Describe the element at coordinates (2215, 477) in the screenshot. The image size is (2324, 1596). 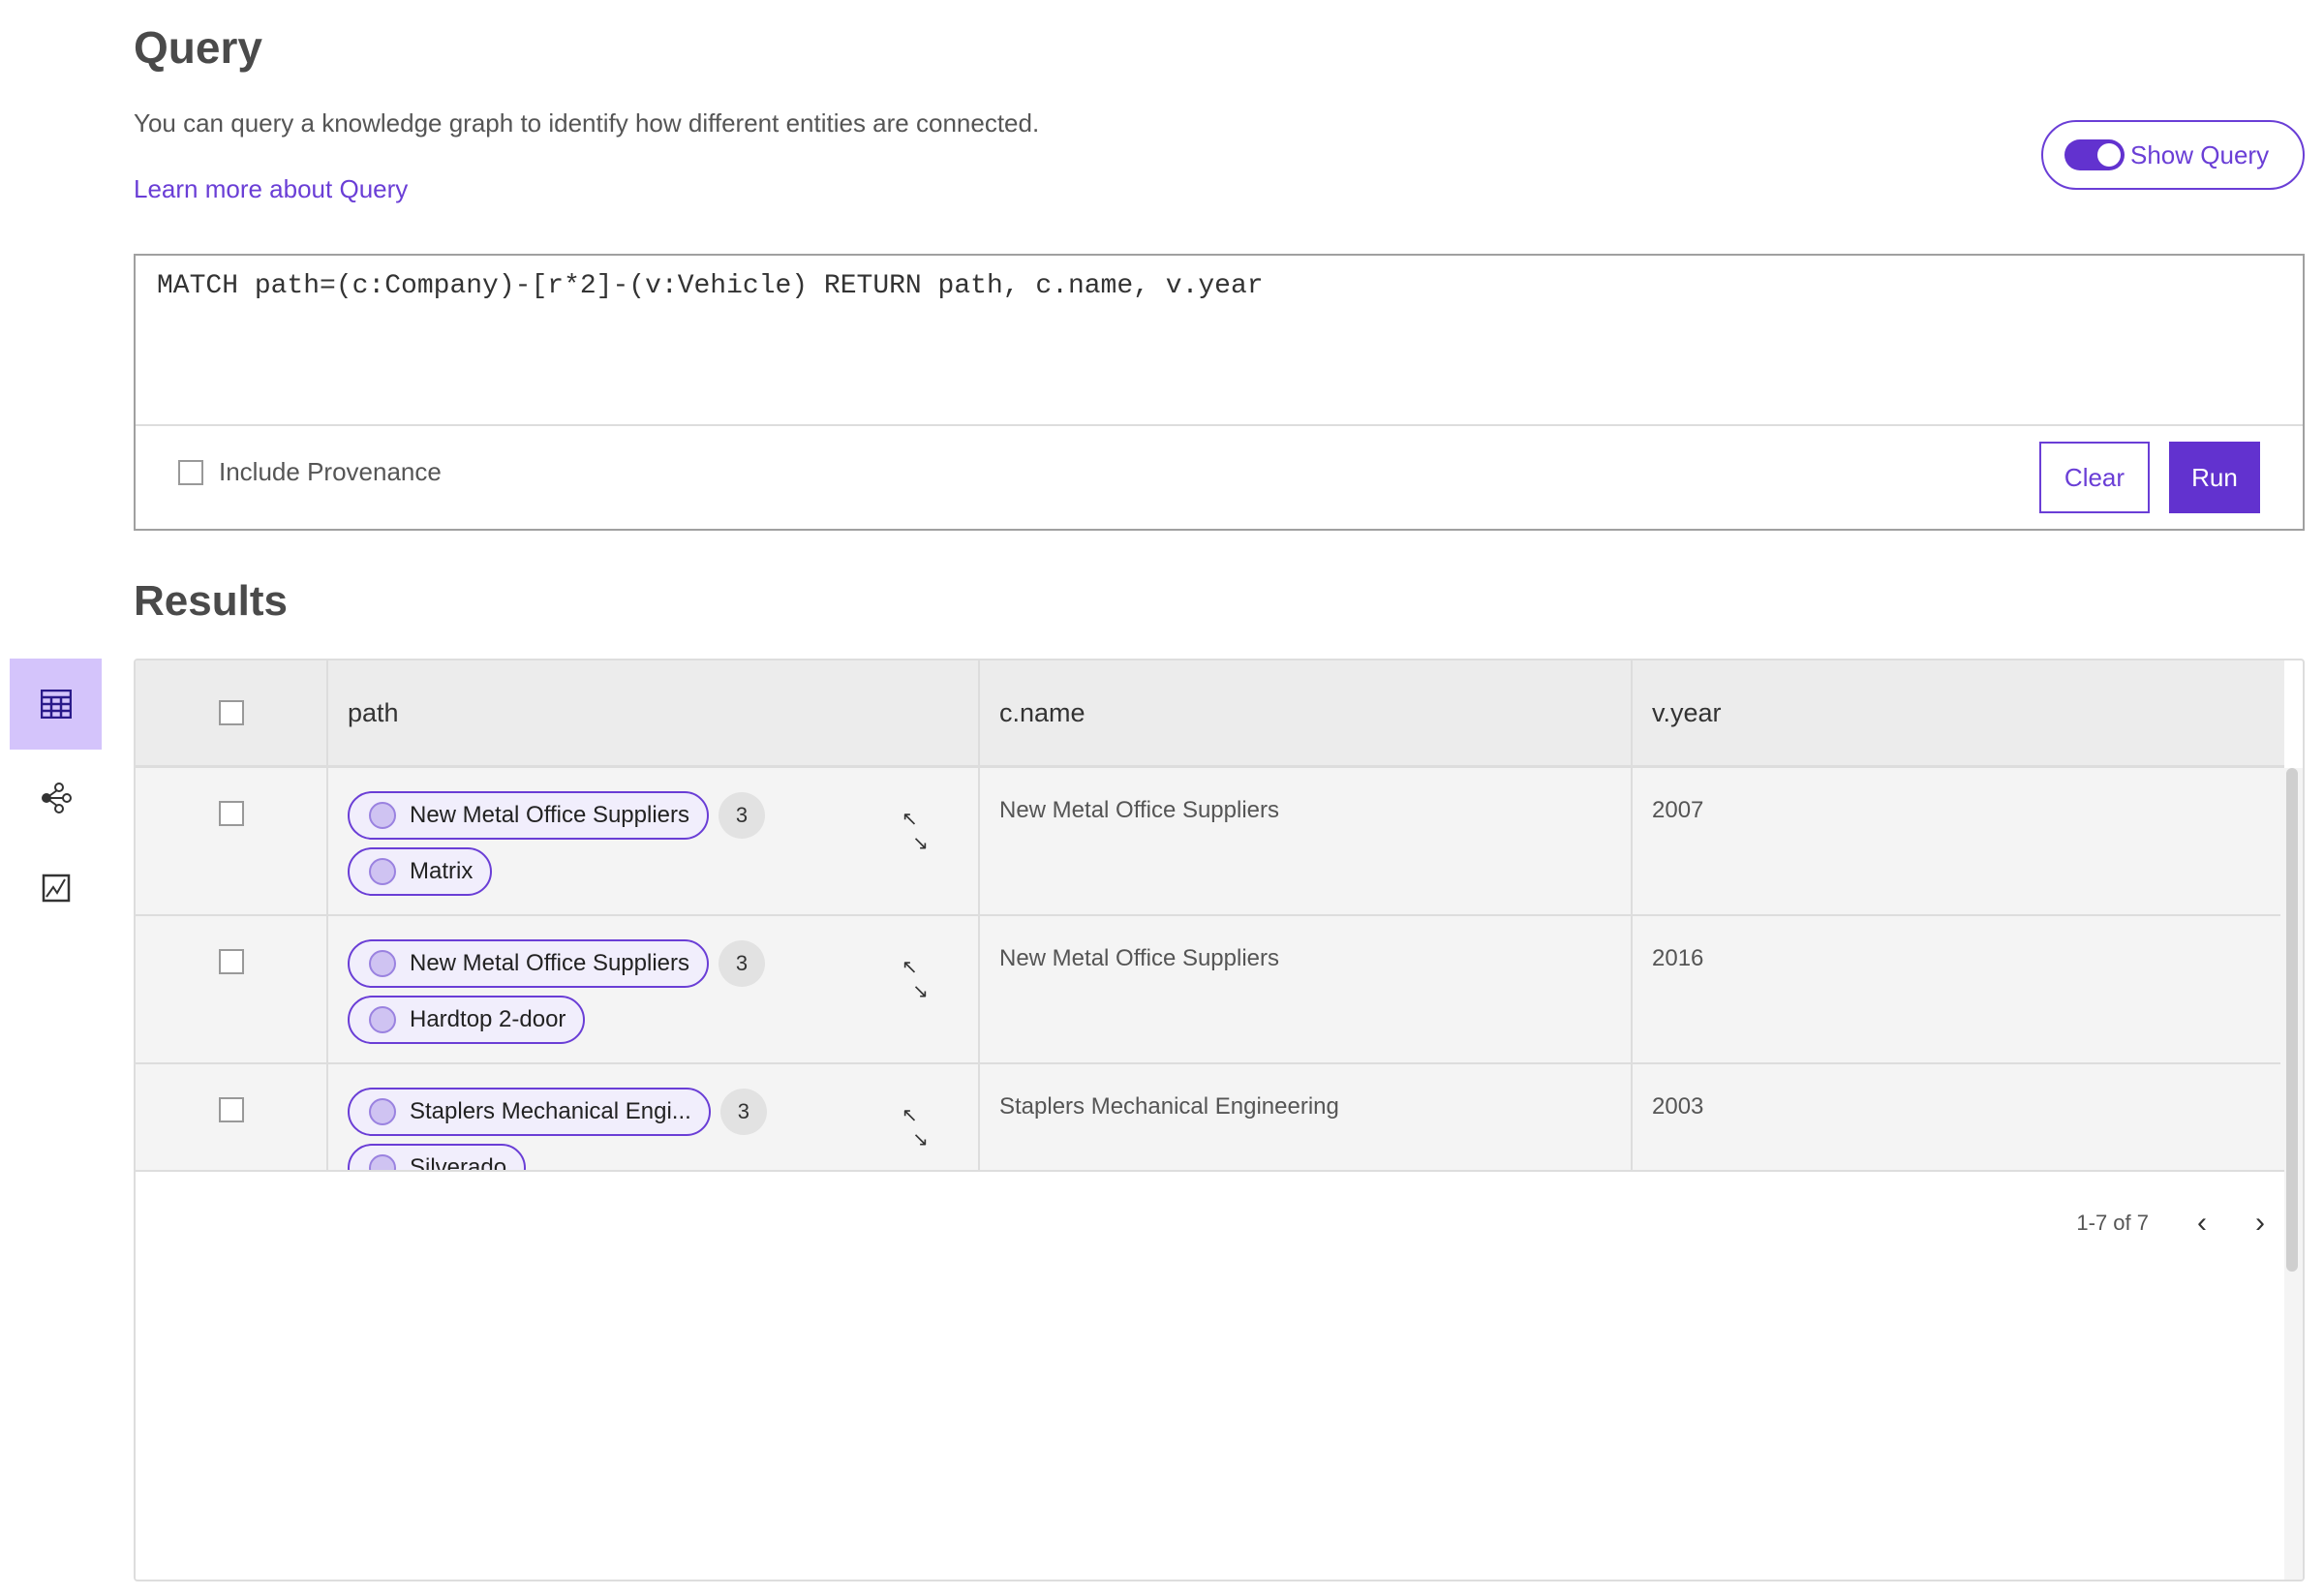
I see `run-button: Run` at that location.